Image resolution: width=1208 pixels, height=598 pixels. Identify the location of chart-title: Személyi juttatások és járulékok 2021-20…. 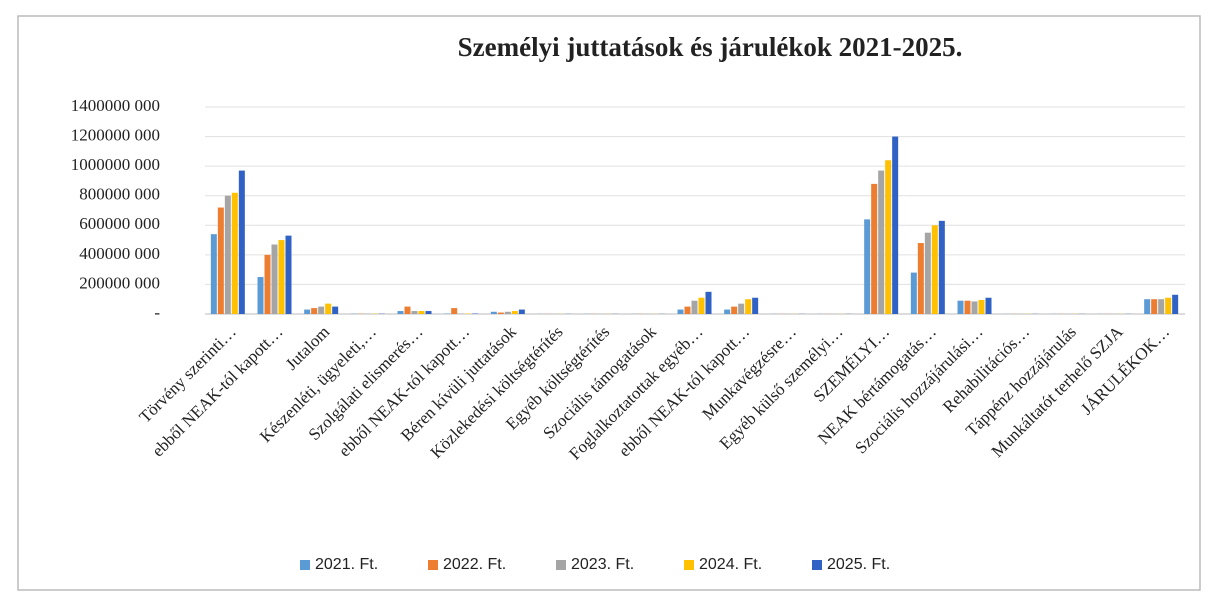
(710, 47).